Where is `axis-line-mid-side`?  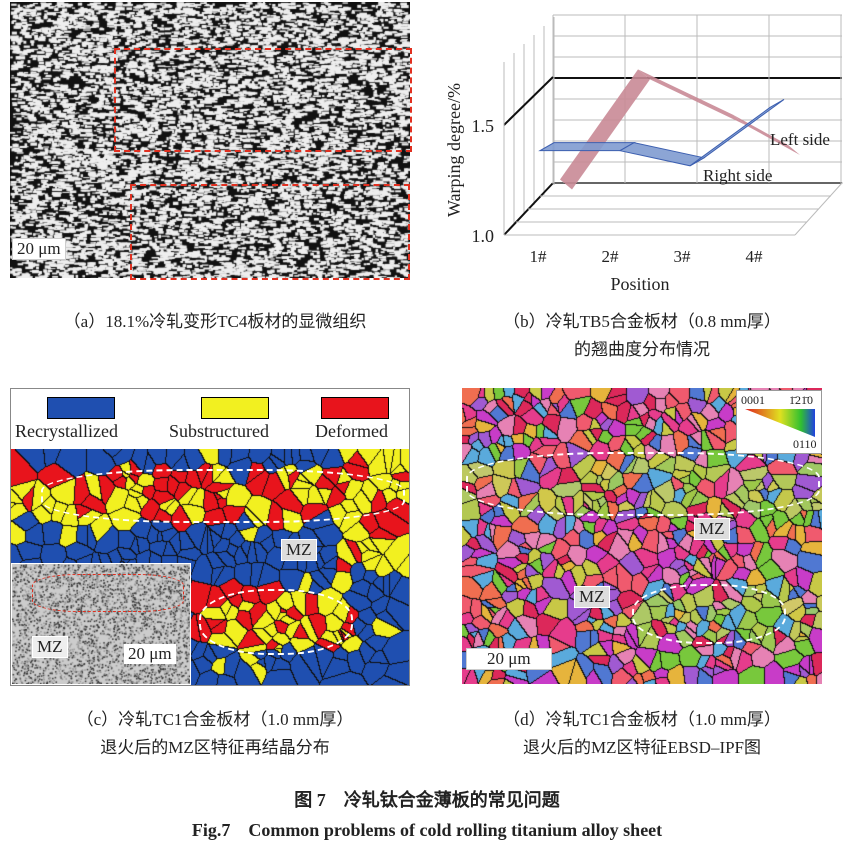
axis-line-mid-side is located at coordinates (528, 101).